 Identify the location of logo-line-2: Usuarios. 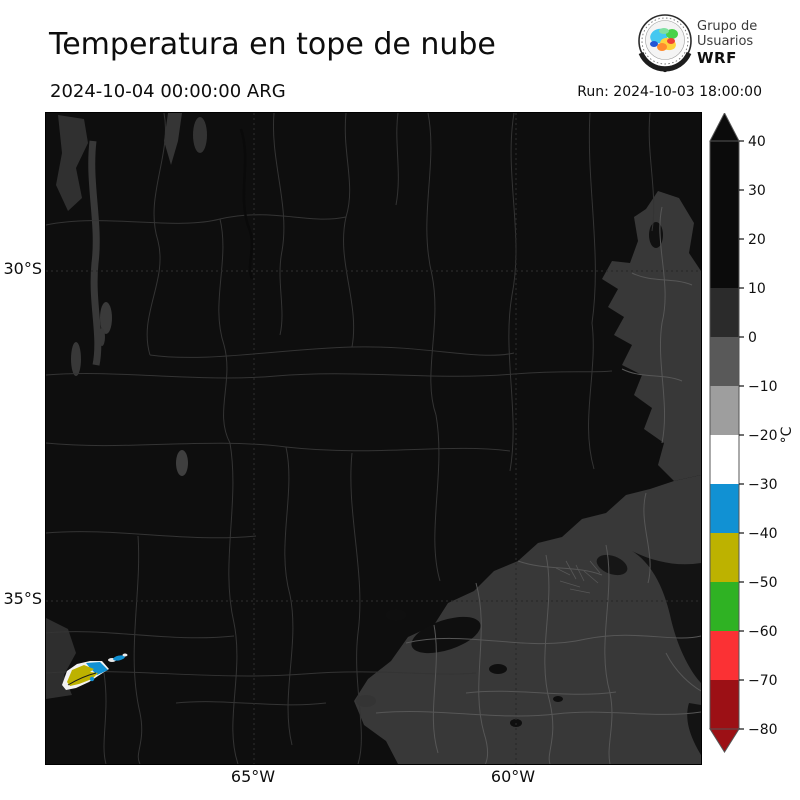
(725, 42).